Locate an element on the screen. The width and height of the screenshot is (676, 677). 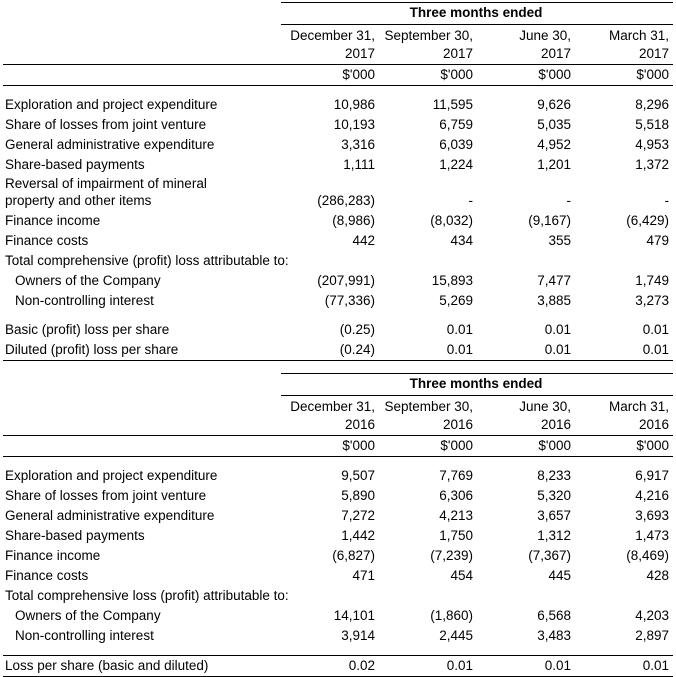
column-header: June 30, 2017 is located at coordinates (526, 44).